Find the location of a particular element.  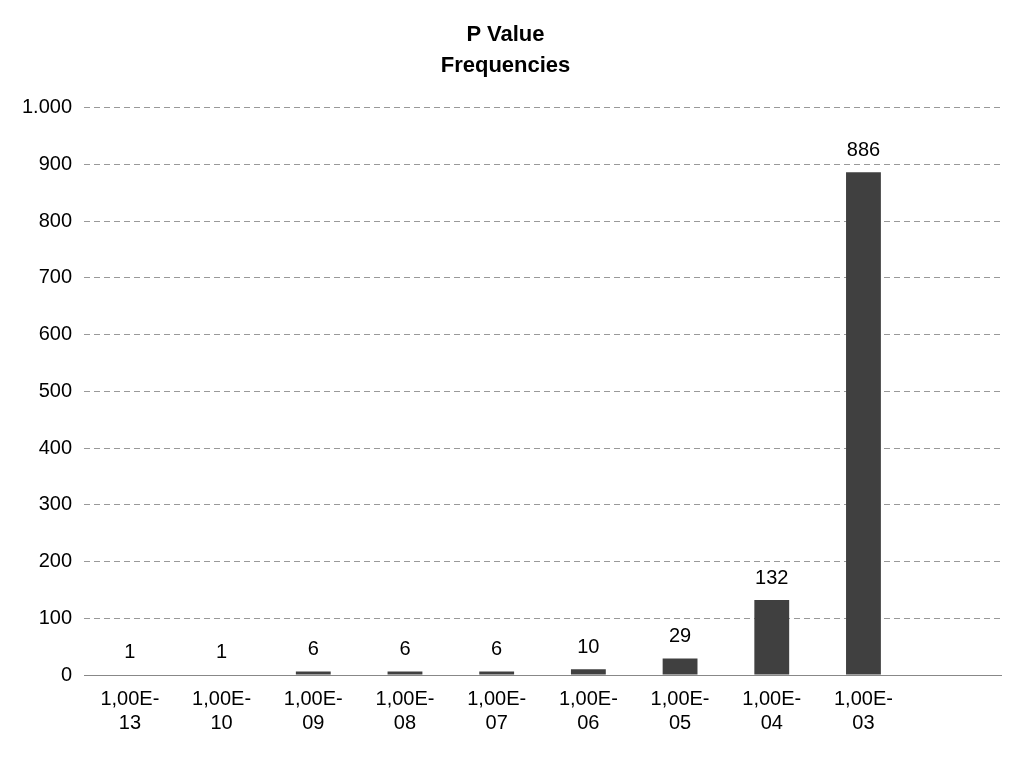

y-tick-label: 800 is located at coordinates (55, 219).